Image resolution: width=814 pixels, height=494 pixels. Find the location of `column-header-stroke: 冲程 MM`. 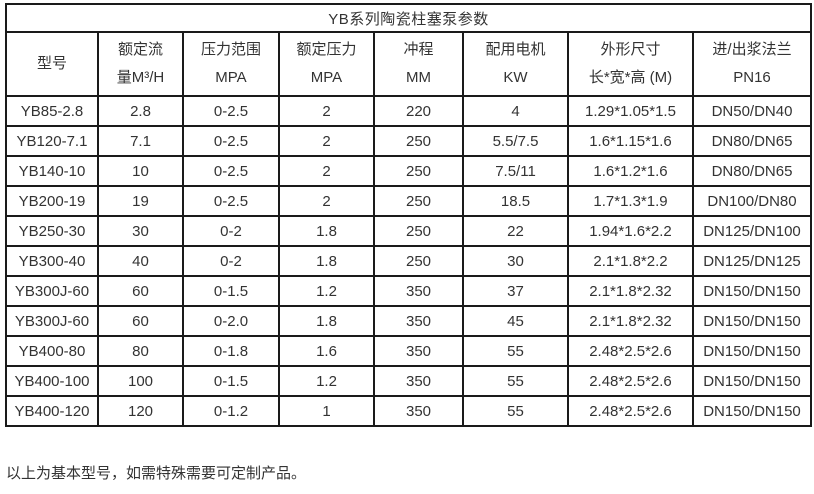

column-header-stroke: 冲程 MM is located at coordinates (418, 64).